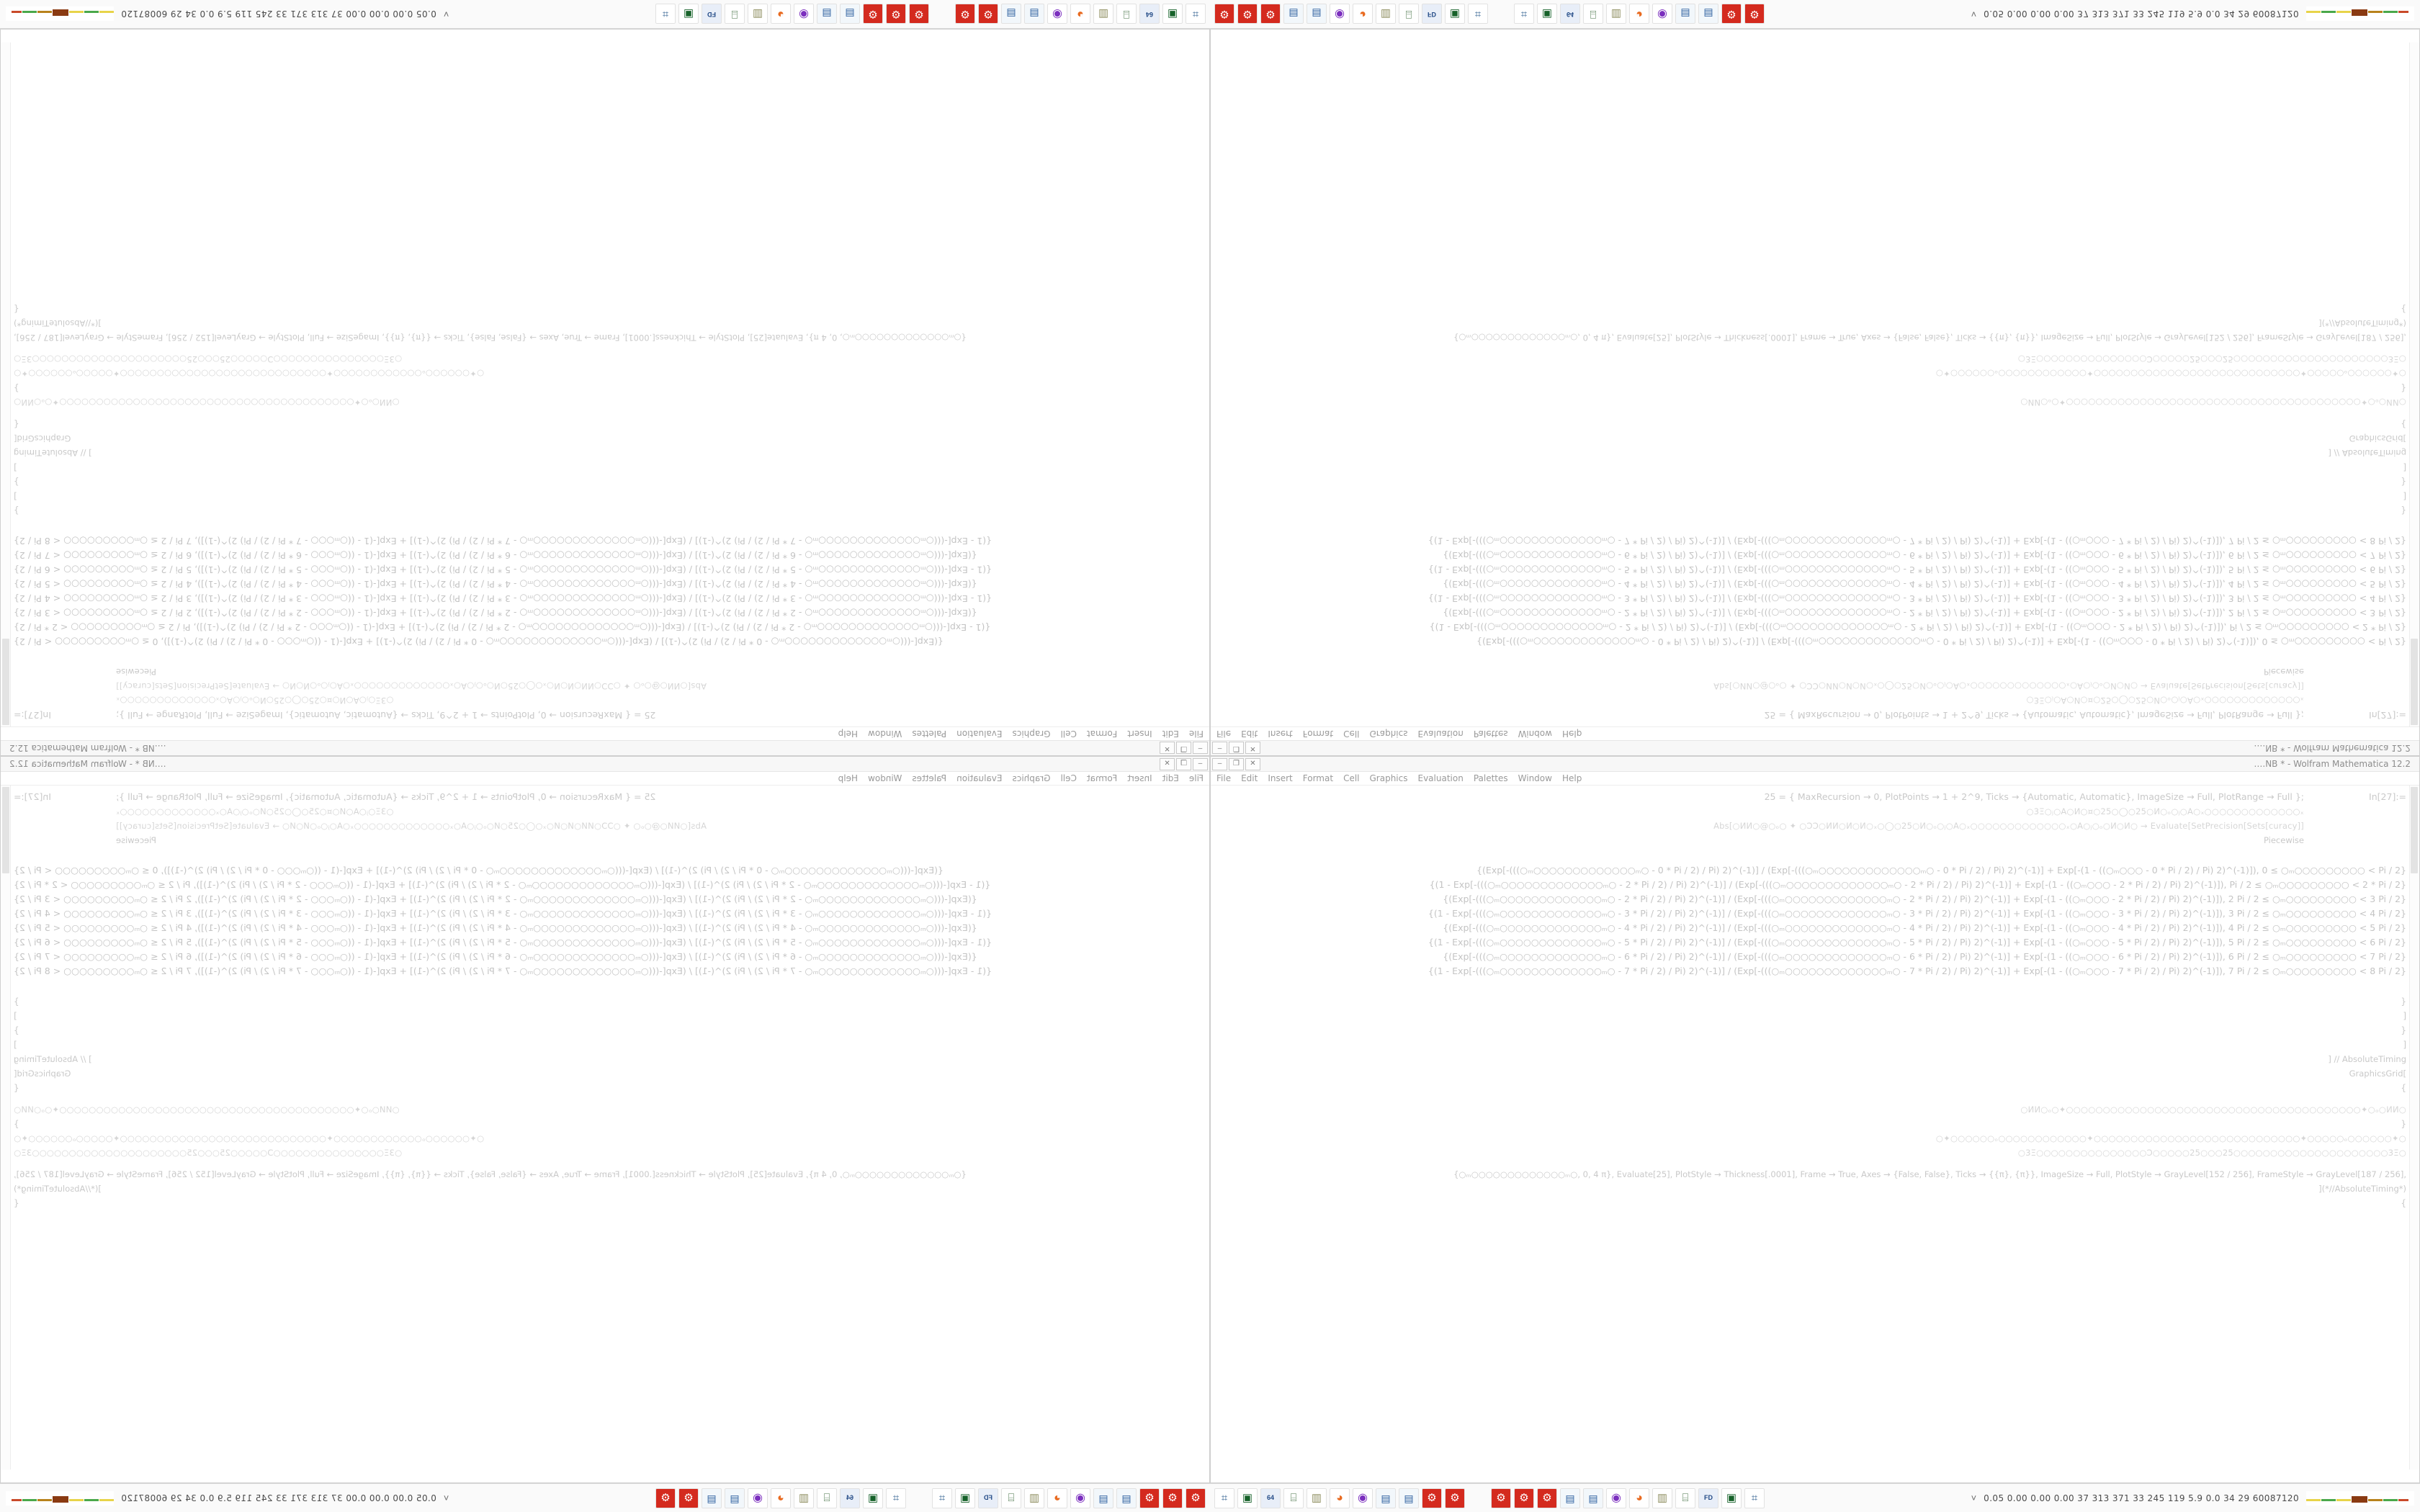 Image resolution: width=2420 pixels, height=1512 pixels. I want to click on window-controls: – ❐ ✕, so click(1236, 748).